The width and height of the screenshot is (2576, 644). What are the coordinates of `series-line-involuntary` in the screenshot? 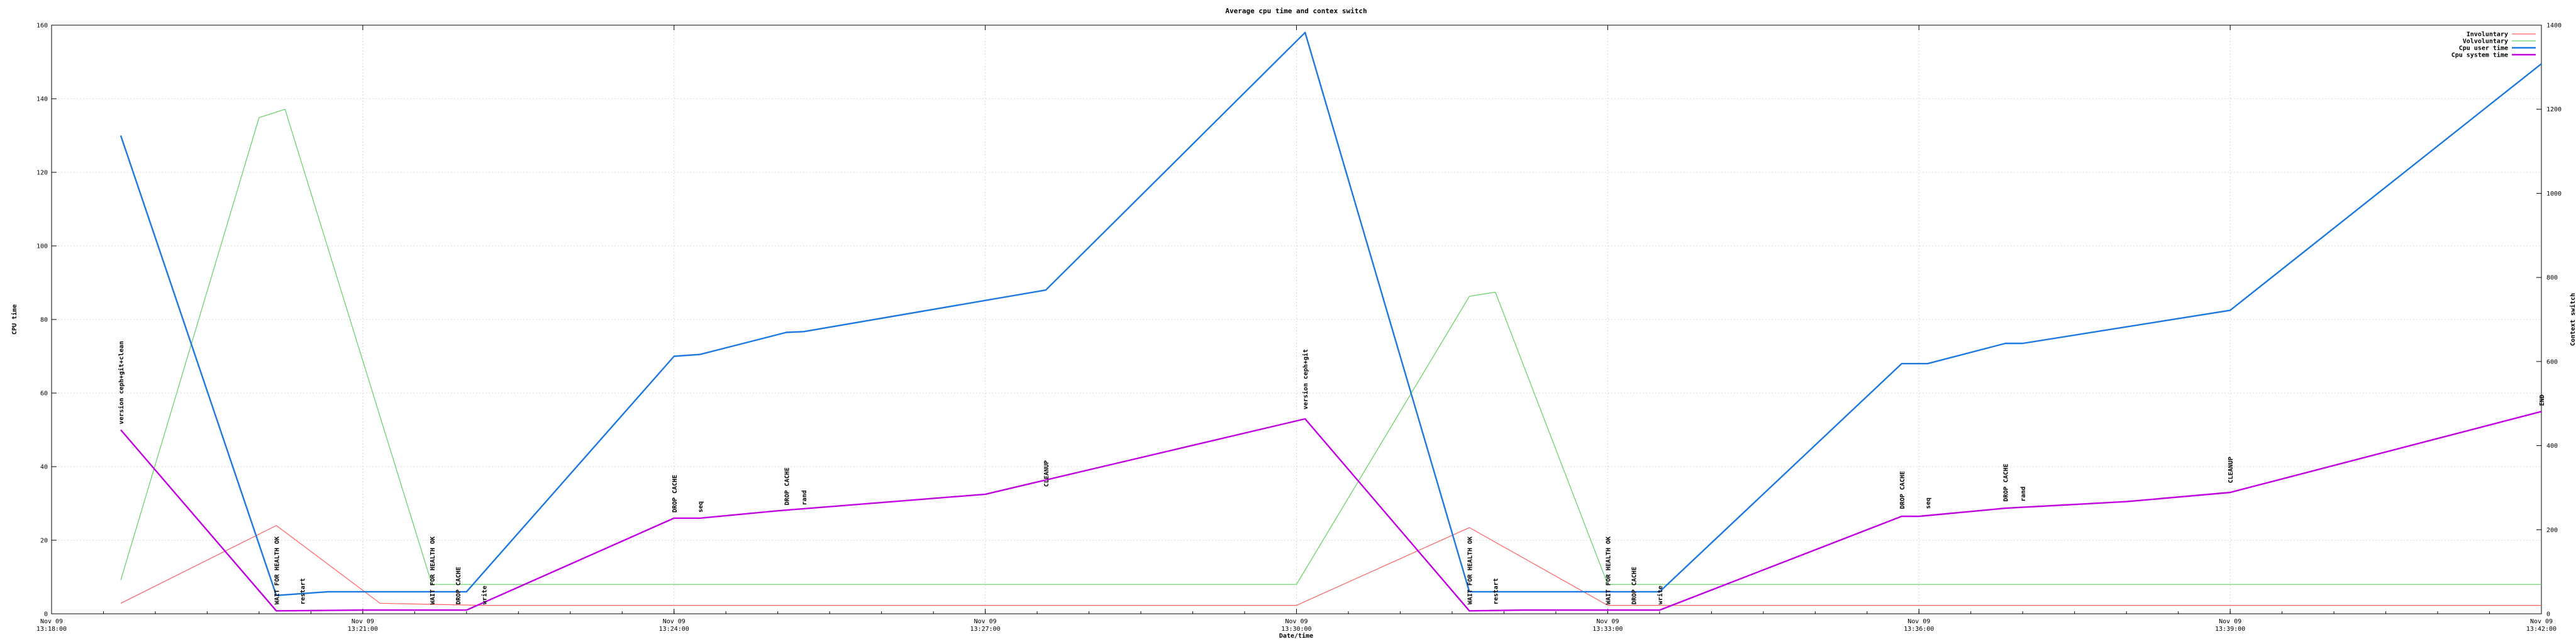 It's located at (1330, 565).